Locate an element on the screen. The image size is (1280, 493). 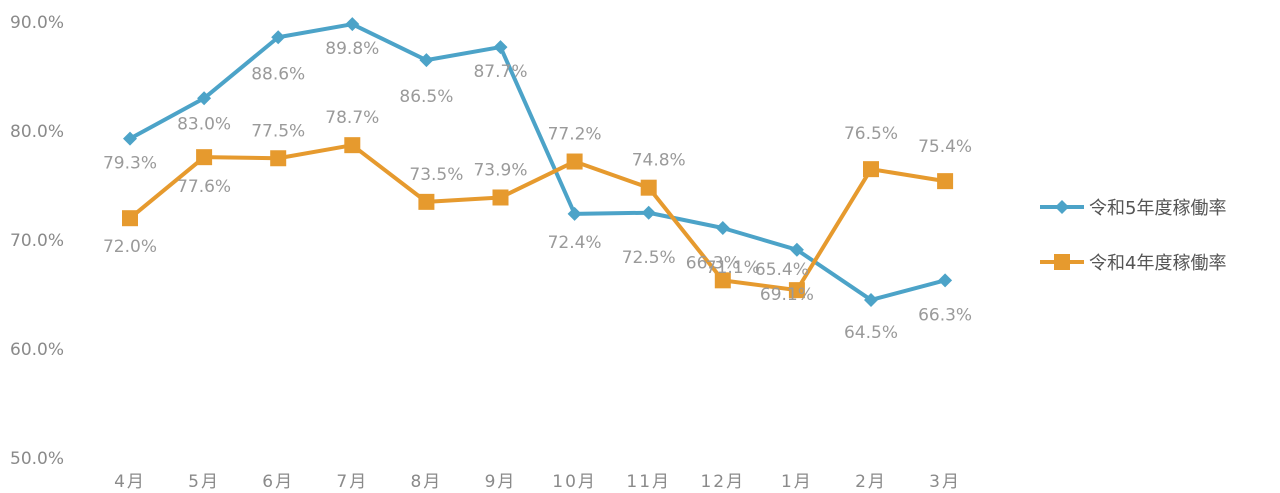
x-tick-label: 2月 is located at coordinates (871, 482).